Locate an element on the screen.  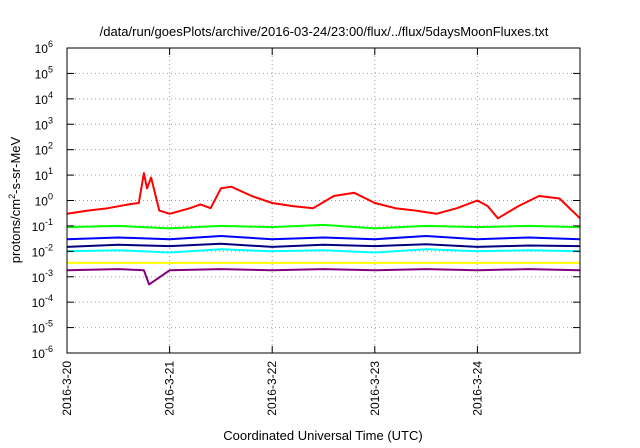
y-tick-label: 10³ is located at coordinates (44, 123).